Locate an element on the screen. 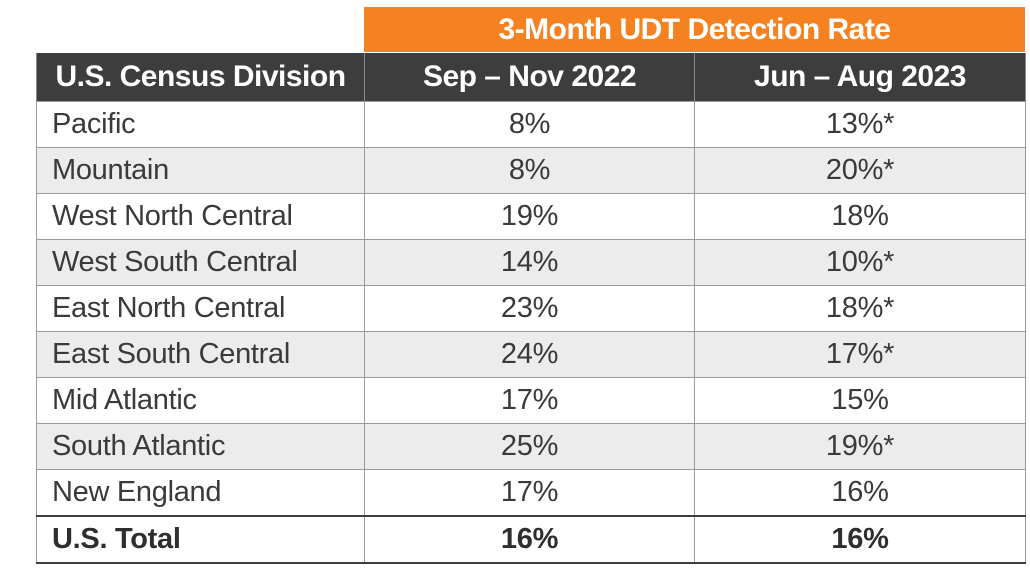 The image size is (1030, 570). division-cell: East North Central is located at coordinates (200, 308).